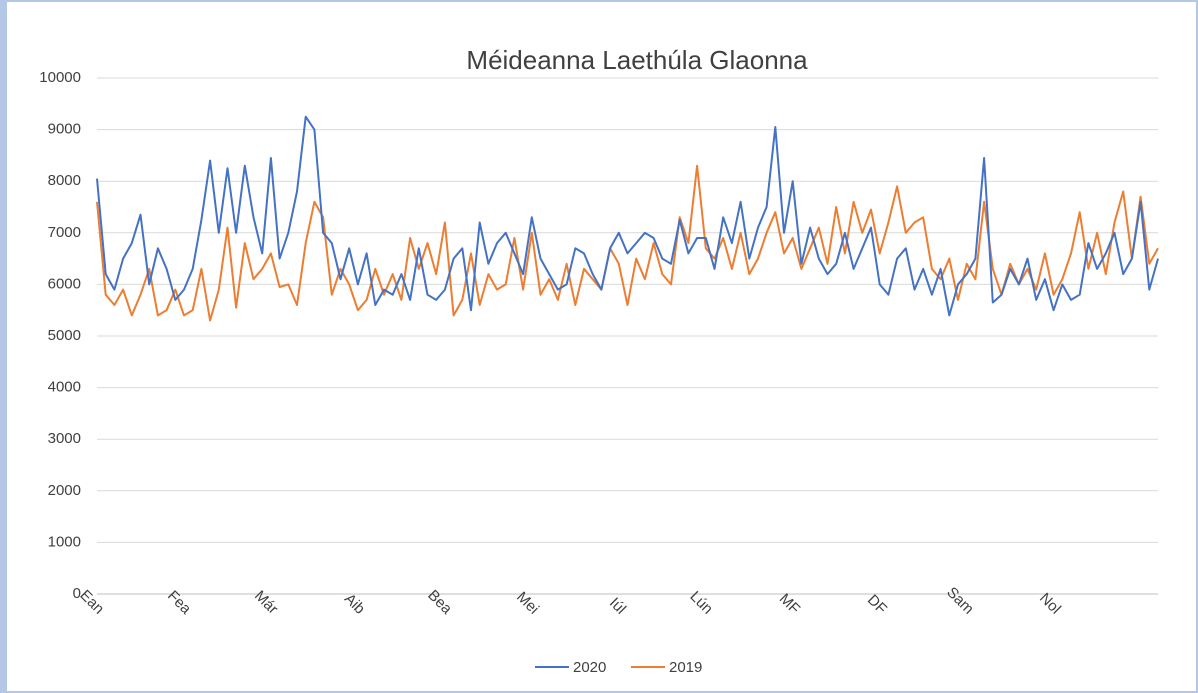 The image size is (1198, 693). What do you see at coordinates (64, 335) in the screenshot?
I see `y-tick-label: 5000` at bounding box center [64, 335].